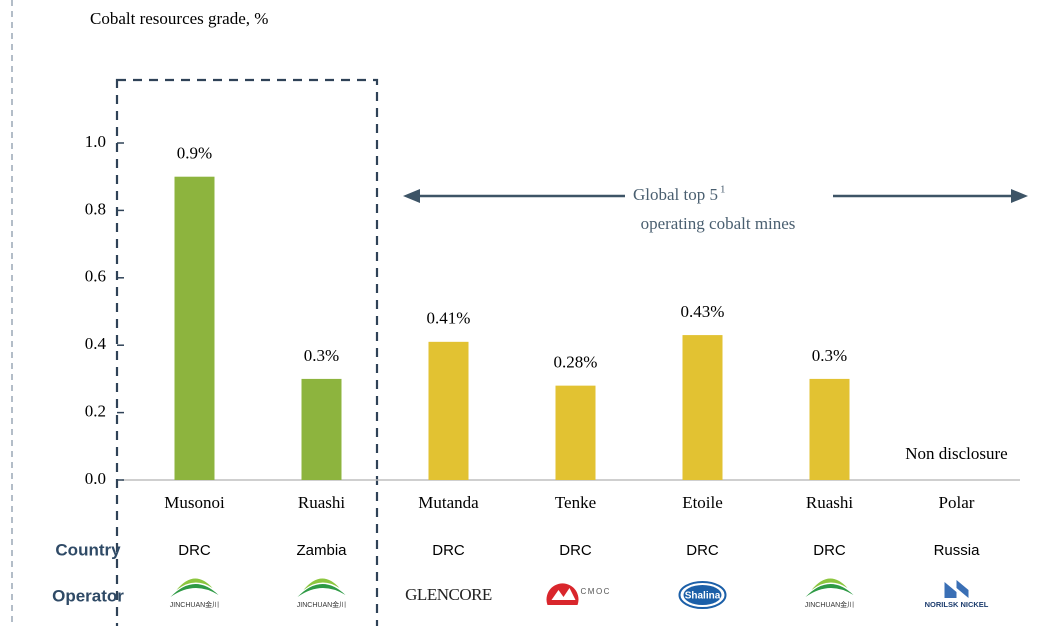  Describe the element at coordinates (702, 502) in the screenshot. I see `x-tick-label: Etoile` at that location.